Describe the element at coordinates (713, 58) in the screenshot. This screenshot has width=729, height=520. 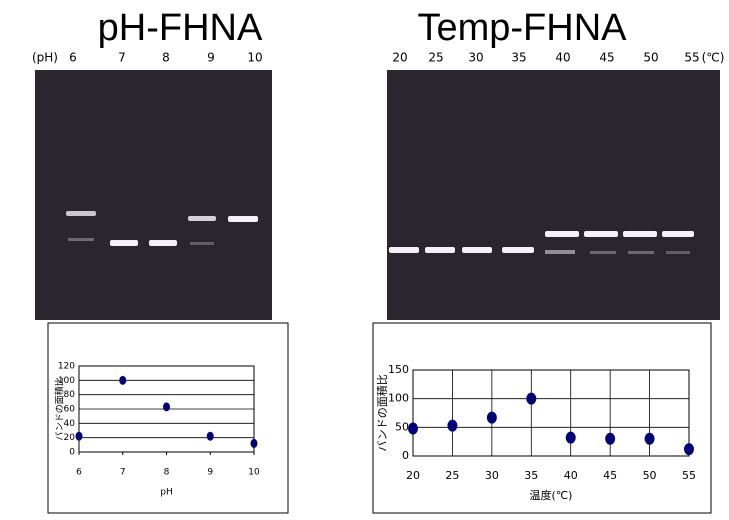
I see `lane-label: (℃)` at that location.